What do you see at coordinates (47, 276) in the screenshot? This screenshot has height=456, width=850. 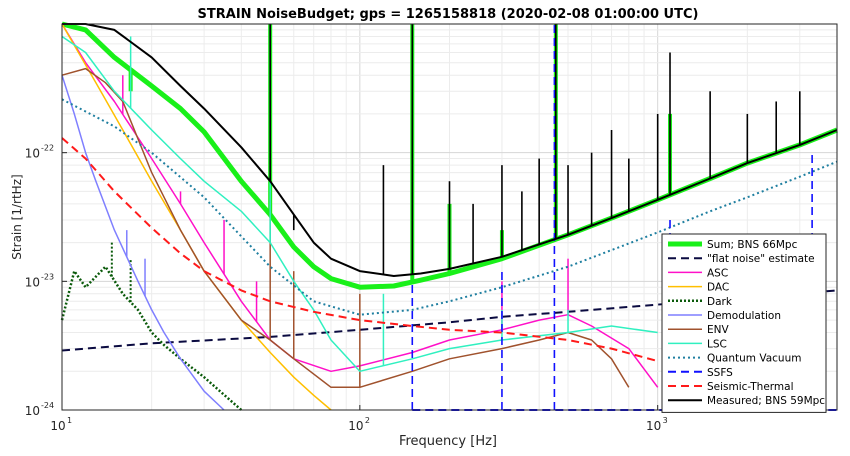 I see `y-tick-exponent: -23` at bounding box center [47, 276].